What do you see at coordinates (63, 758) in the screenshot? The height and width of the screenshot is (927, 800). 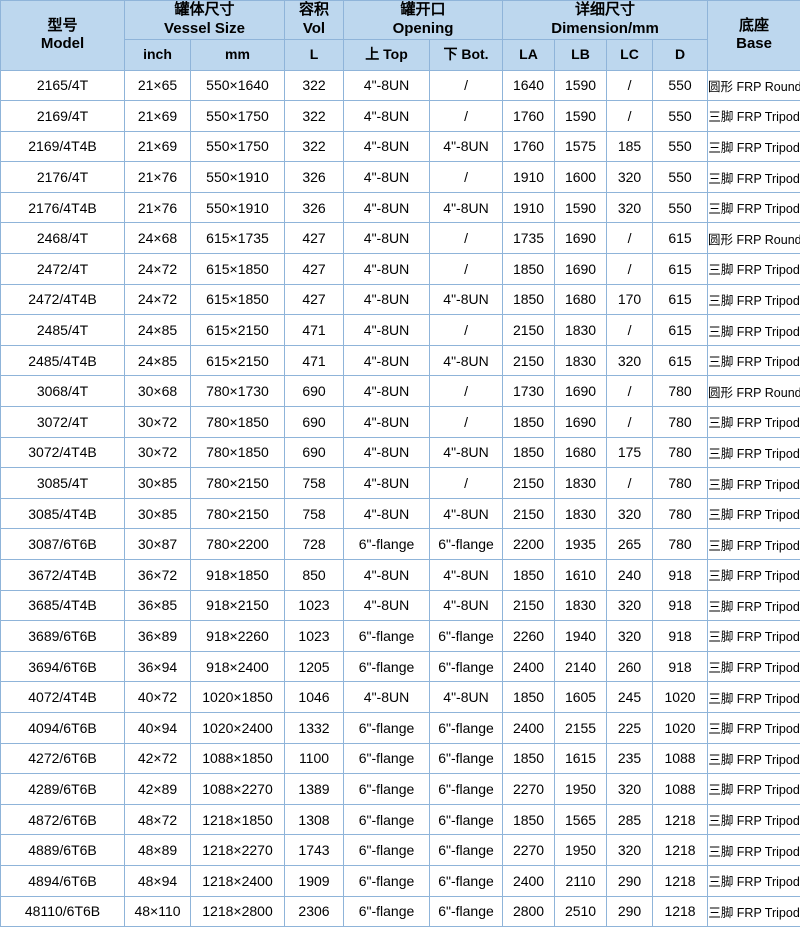 I see `cell-model: 4272/6T6B` at bounding box center [63, 758].